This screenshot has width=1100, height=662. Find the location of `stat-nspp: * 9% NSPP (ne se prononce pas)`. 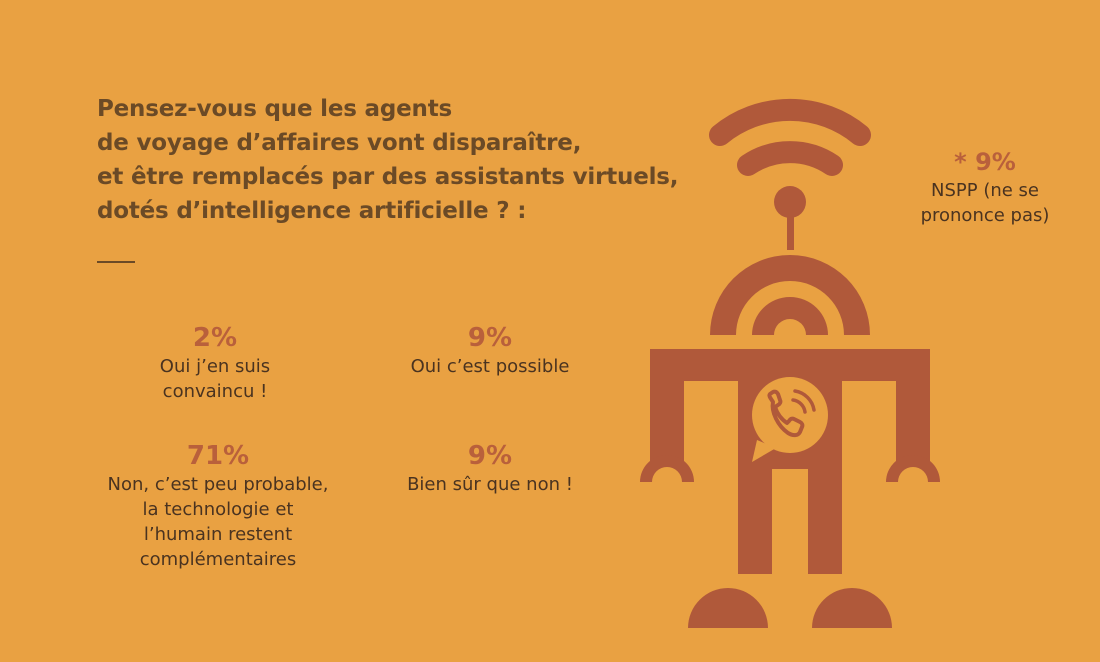

stat-nspp: * 9% NSPP (ne se prononce pas) is located at coordinates (985, 187).